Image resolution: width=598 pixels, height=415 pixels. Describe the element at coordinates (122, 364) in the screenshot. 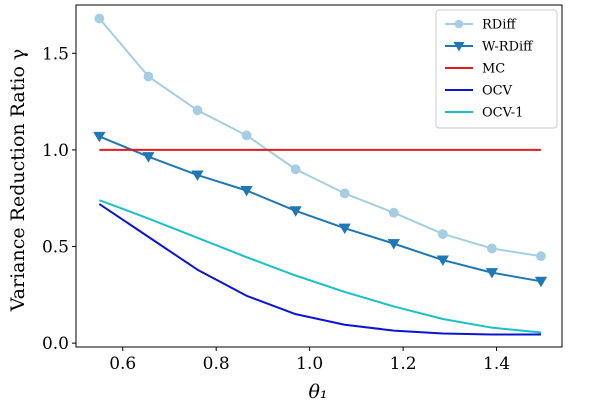

I see `x-tick-label: 0.6` at that location.